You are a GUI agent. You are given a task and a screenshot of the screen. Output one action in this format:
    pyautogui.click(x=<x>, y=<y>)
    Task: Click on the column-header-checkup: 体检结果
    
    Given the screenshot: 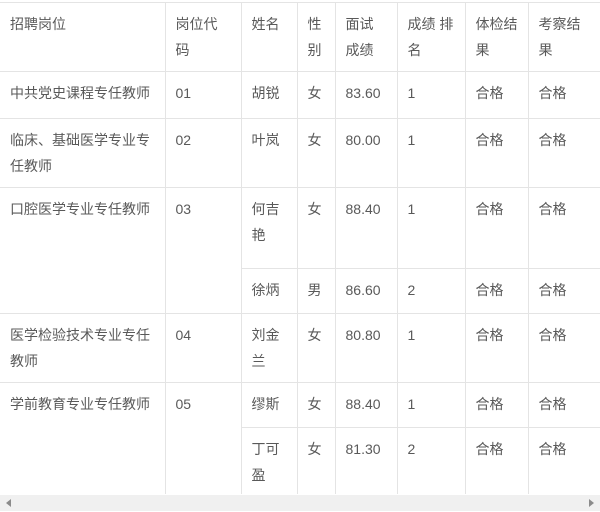 What is the action you would take?
    pyautogui.click(x=496, y=37)
    